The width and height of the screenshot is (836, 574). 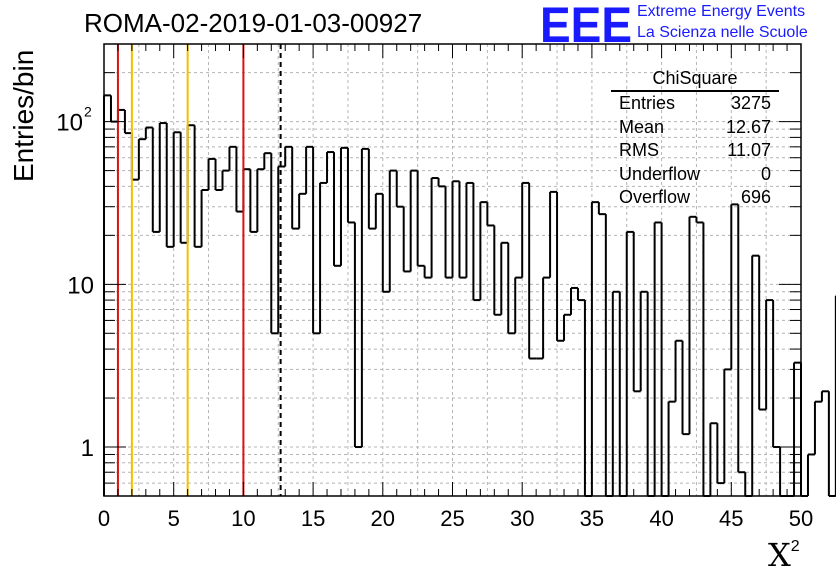 What do you see at coordinates (779, 555) in the screenshot?
I see `x-axis-symbol: X` at bounding box center [779, 555].